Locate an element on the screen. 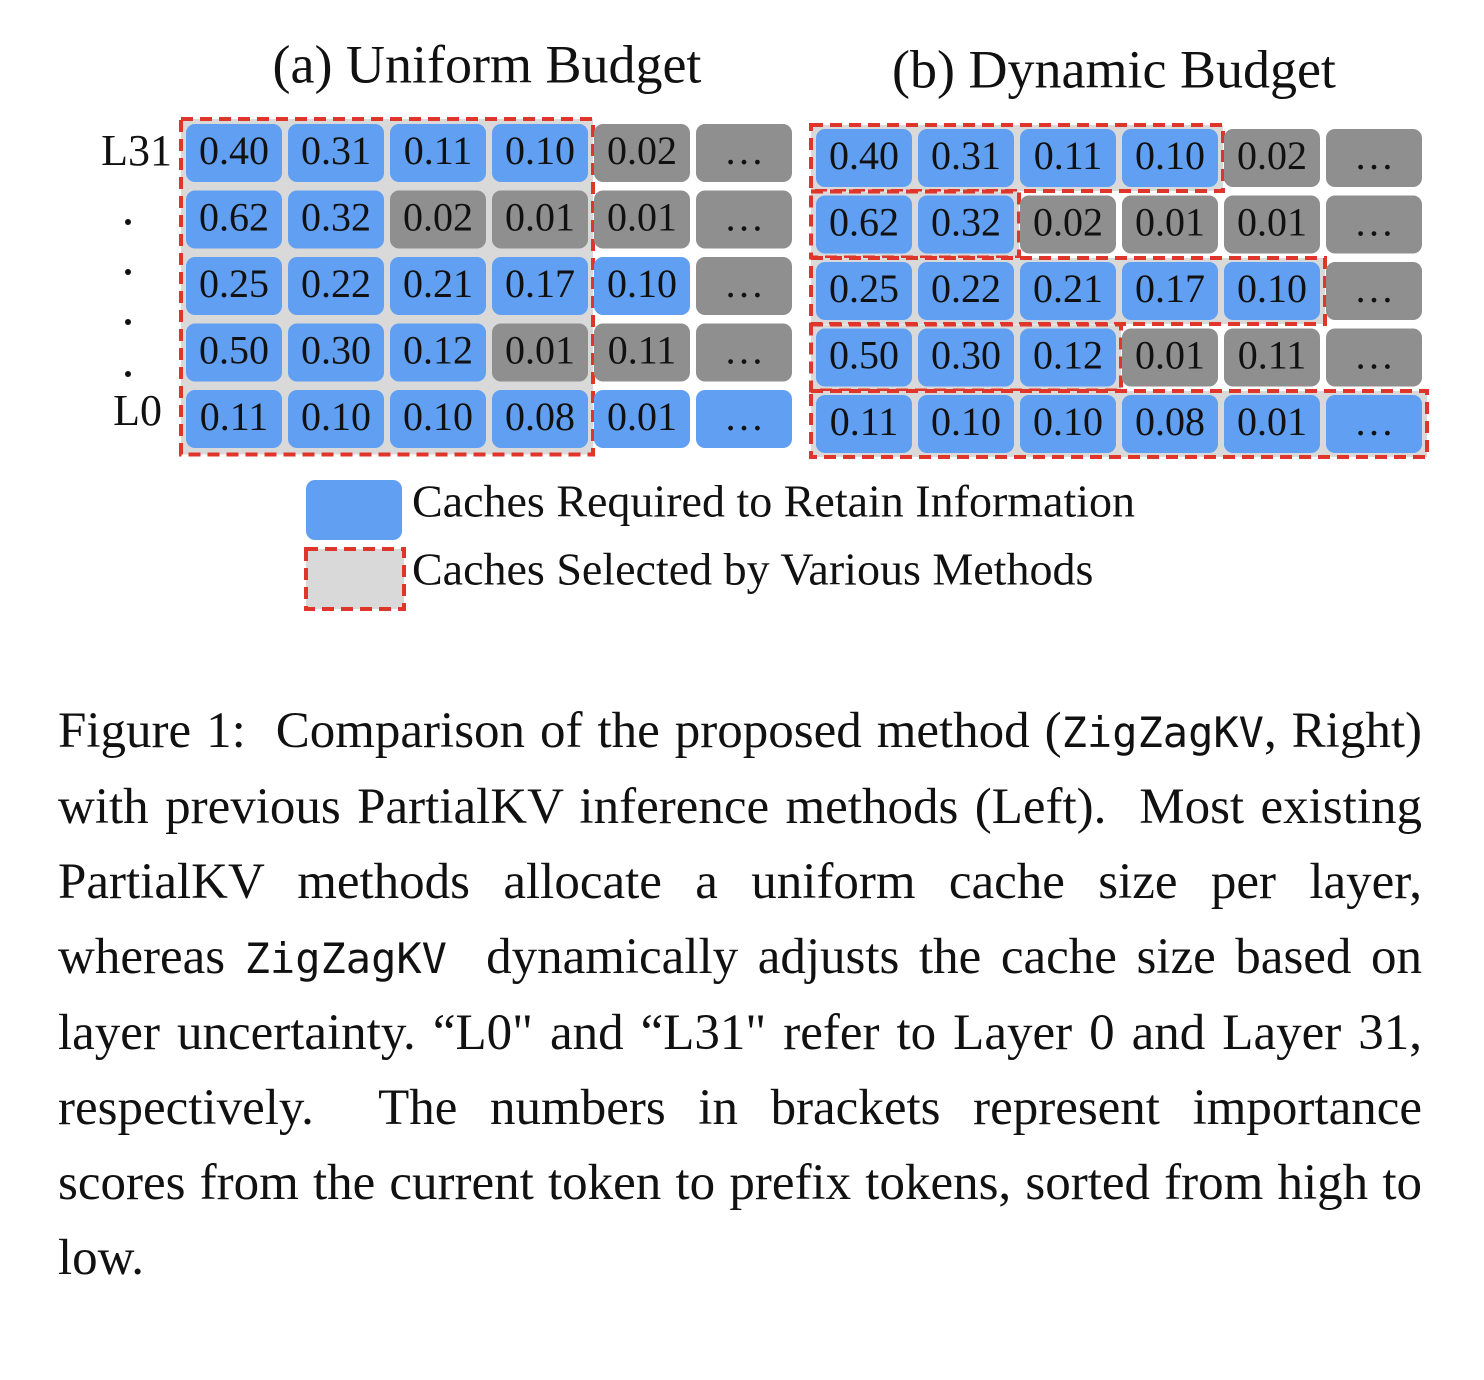 The height and width of the screenshot is (1380, 1484). legend-label: Caches Required to Retain Information is located at coordinates (773, 501).